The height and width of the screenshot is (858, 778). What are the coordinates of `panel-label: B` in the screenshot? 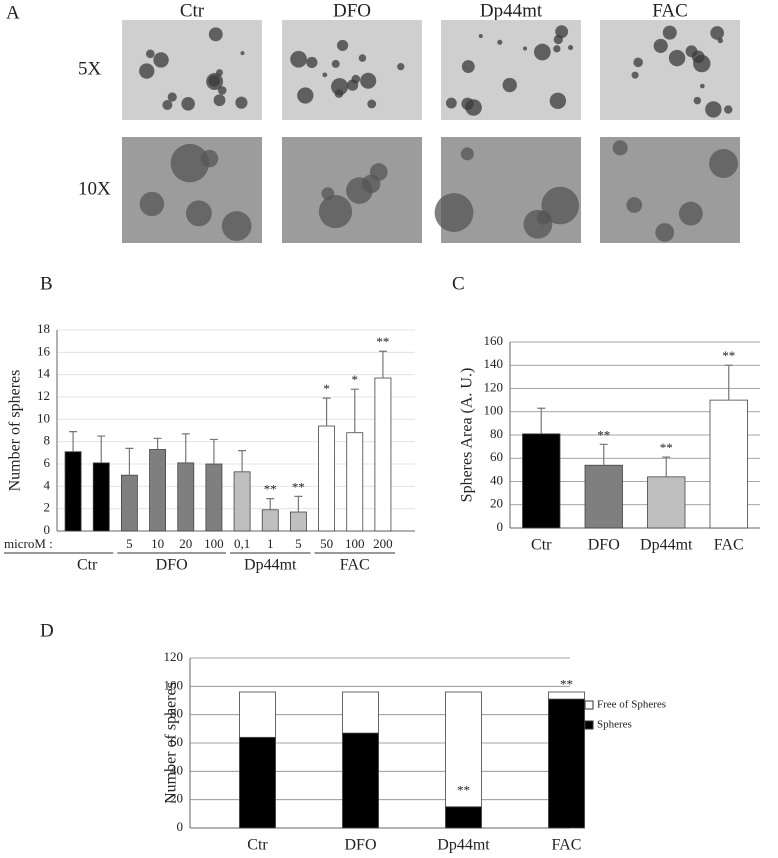 It's located at (46, 283).